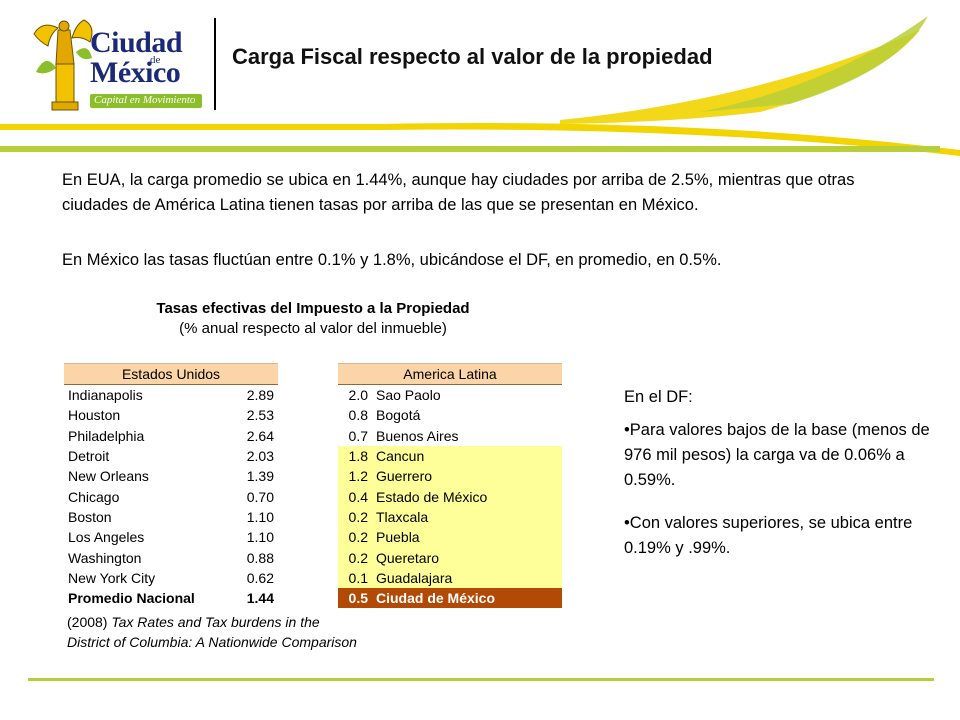 This screenshot has width=960, height=720. What do you see at coordinates (355, 598) in the screenshot?
I see `total-rate-cell: 0.5` at bounding box center [355, 598].